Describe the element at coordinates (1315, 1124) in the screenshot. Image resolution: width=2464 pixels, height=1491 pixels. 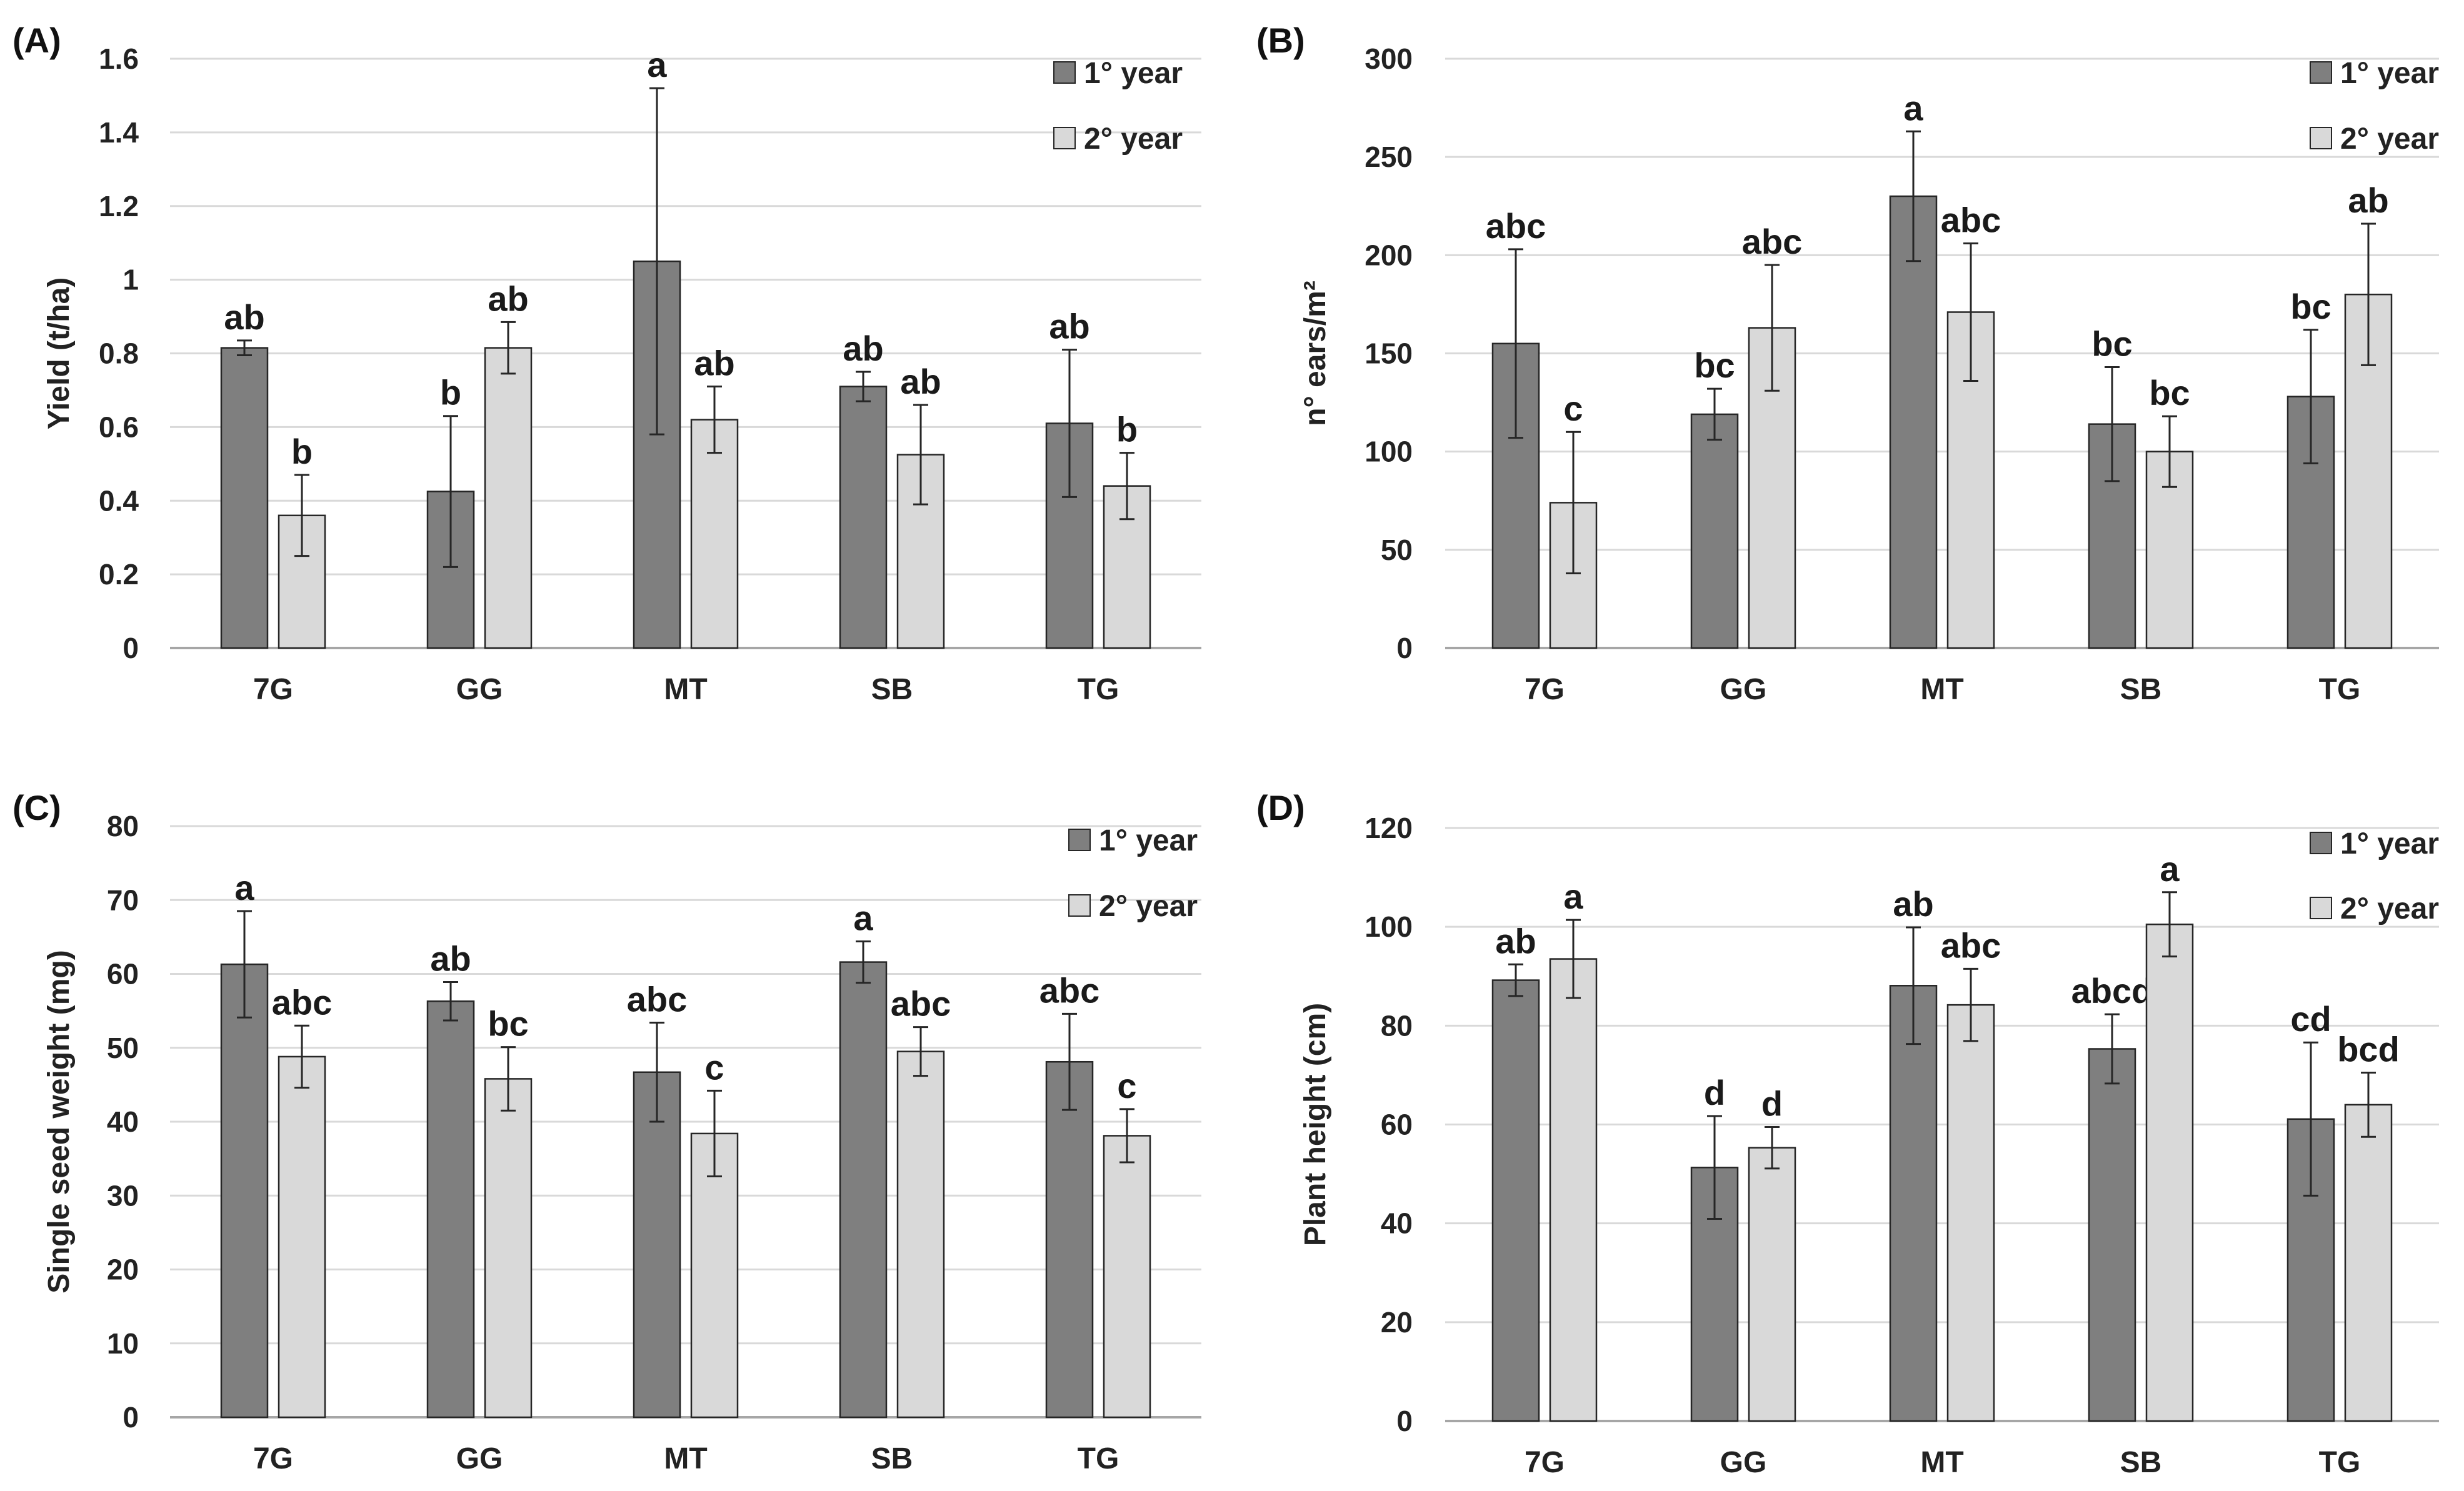
I see `y-axis-label: Plant height (cm)` at that location.